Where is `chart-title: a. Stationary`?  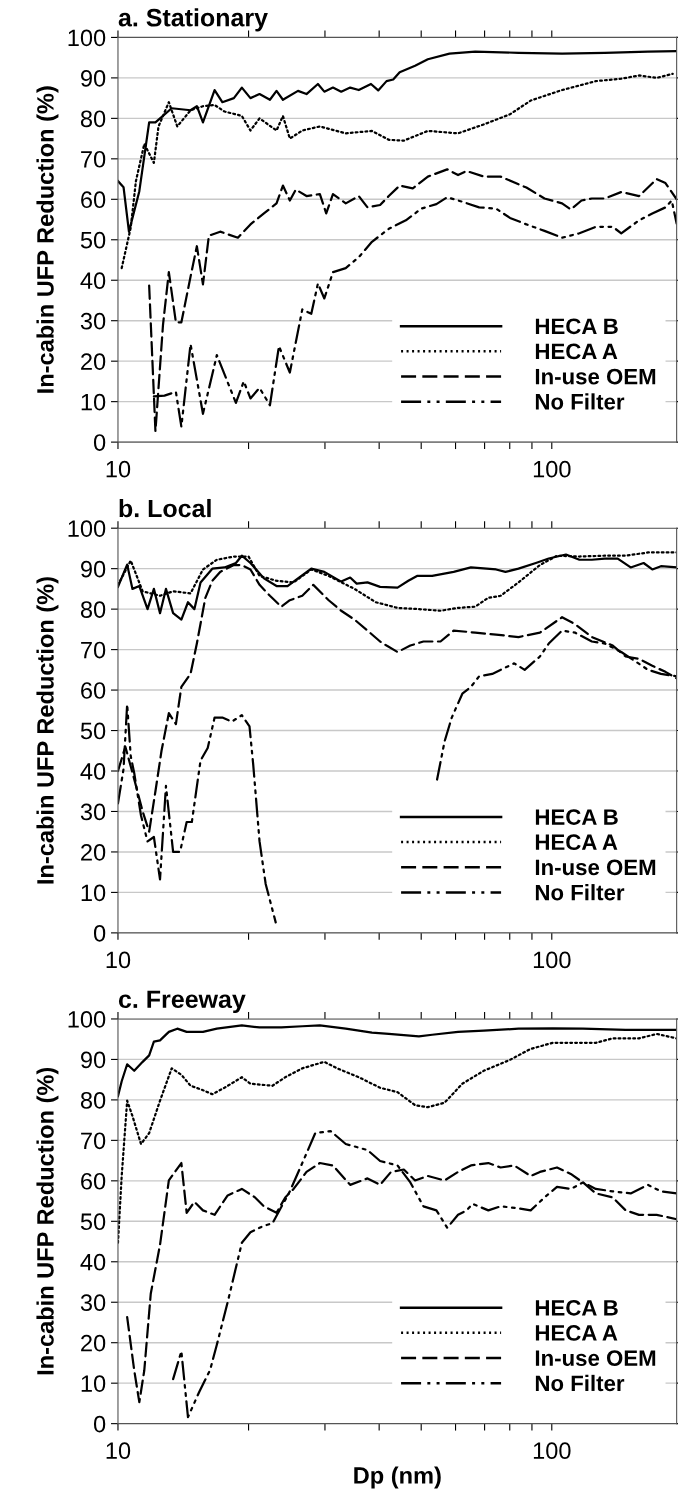
chart-title: a. Stationary is located at coordinates (193, 20).